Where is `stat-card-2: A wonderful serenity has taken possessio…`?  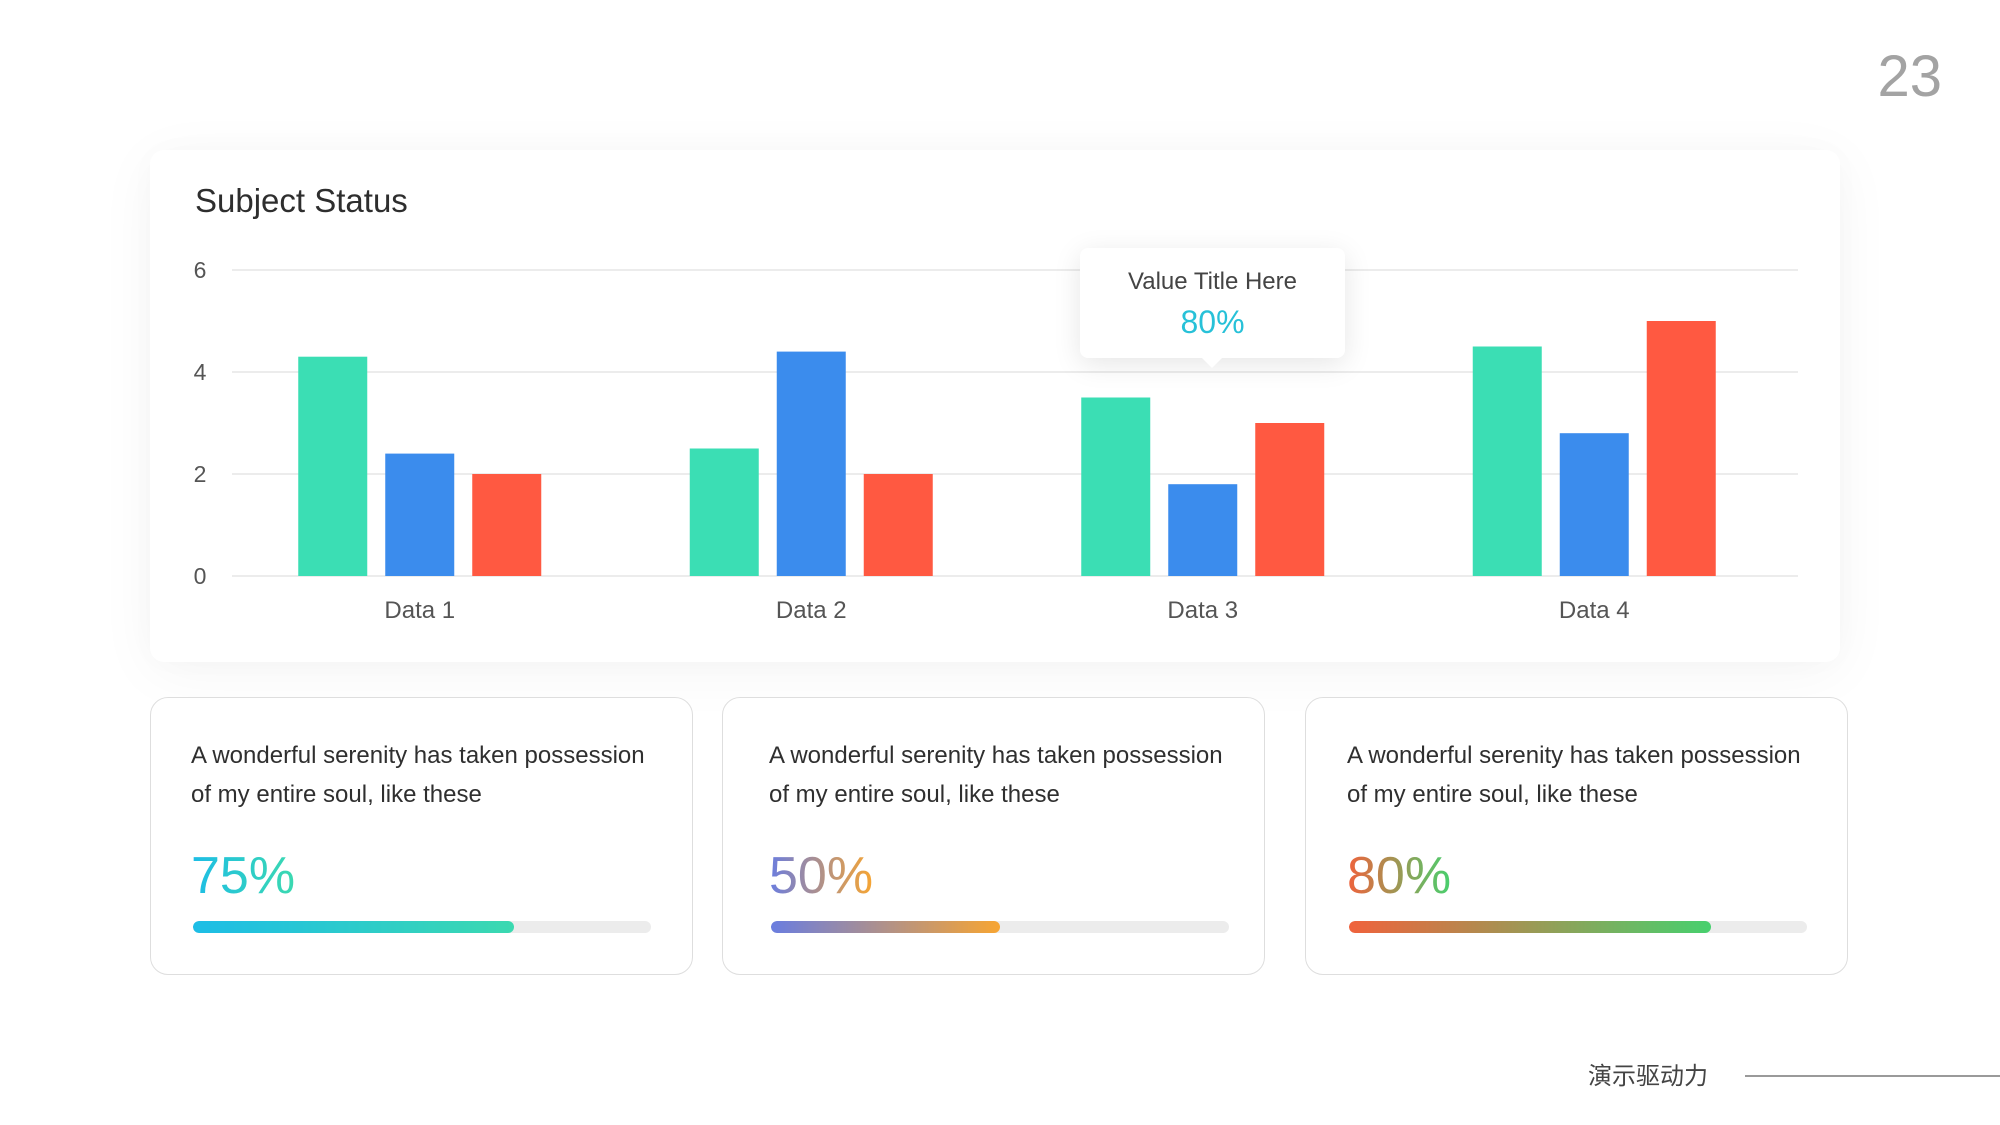 stat-card-2: A wonderful serenity has taken possessio… is located at coordinates (993, 836).